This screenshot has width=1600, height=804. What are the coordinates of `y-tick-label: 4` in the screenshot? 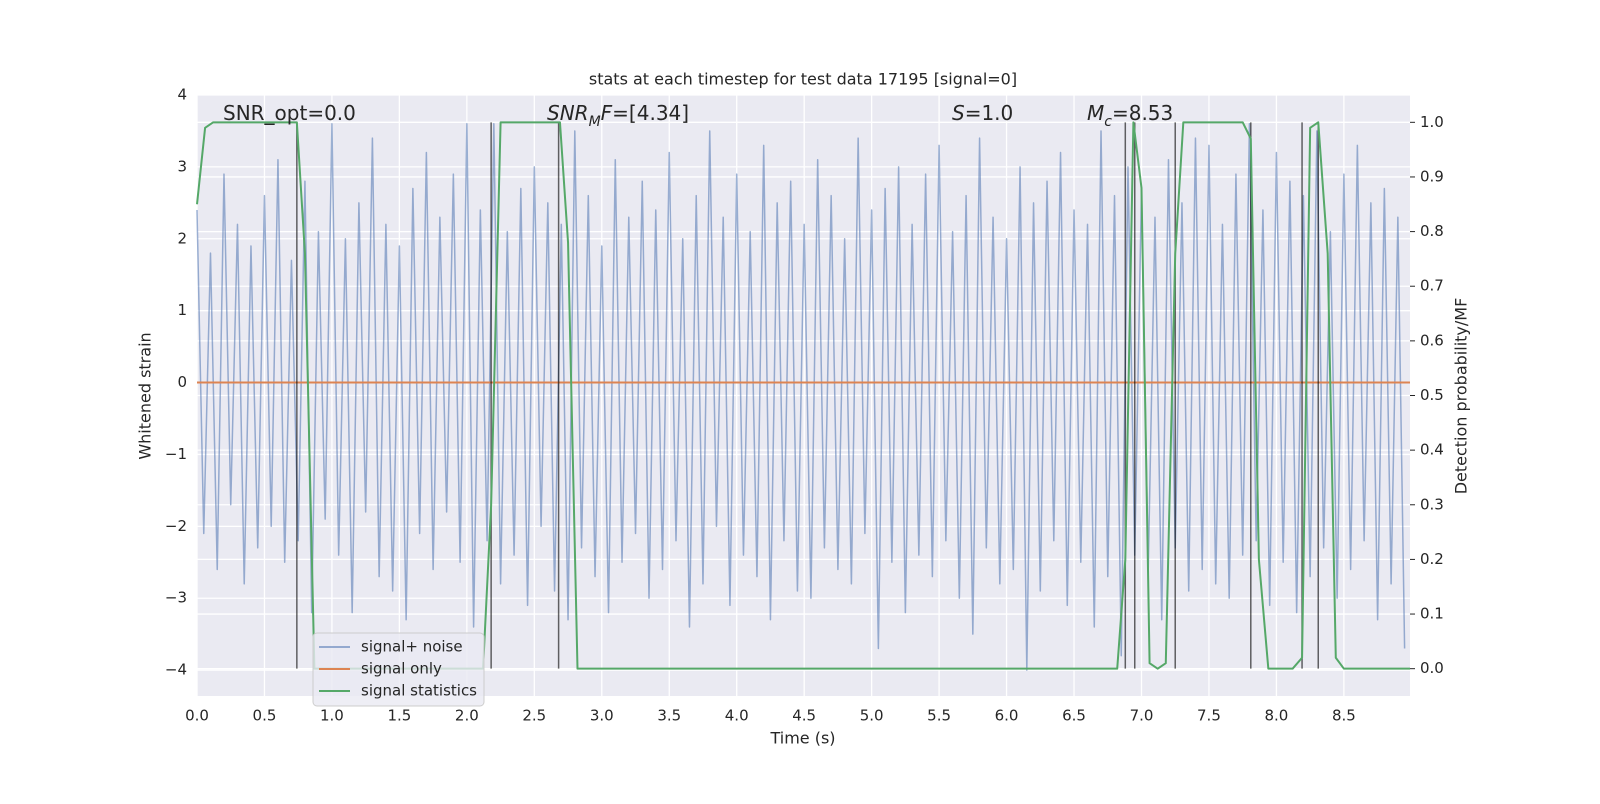 It's located at (182, 95).